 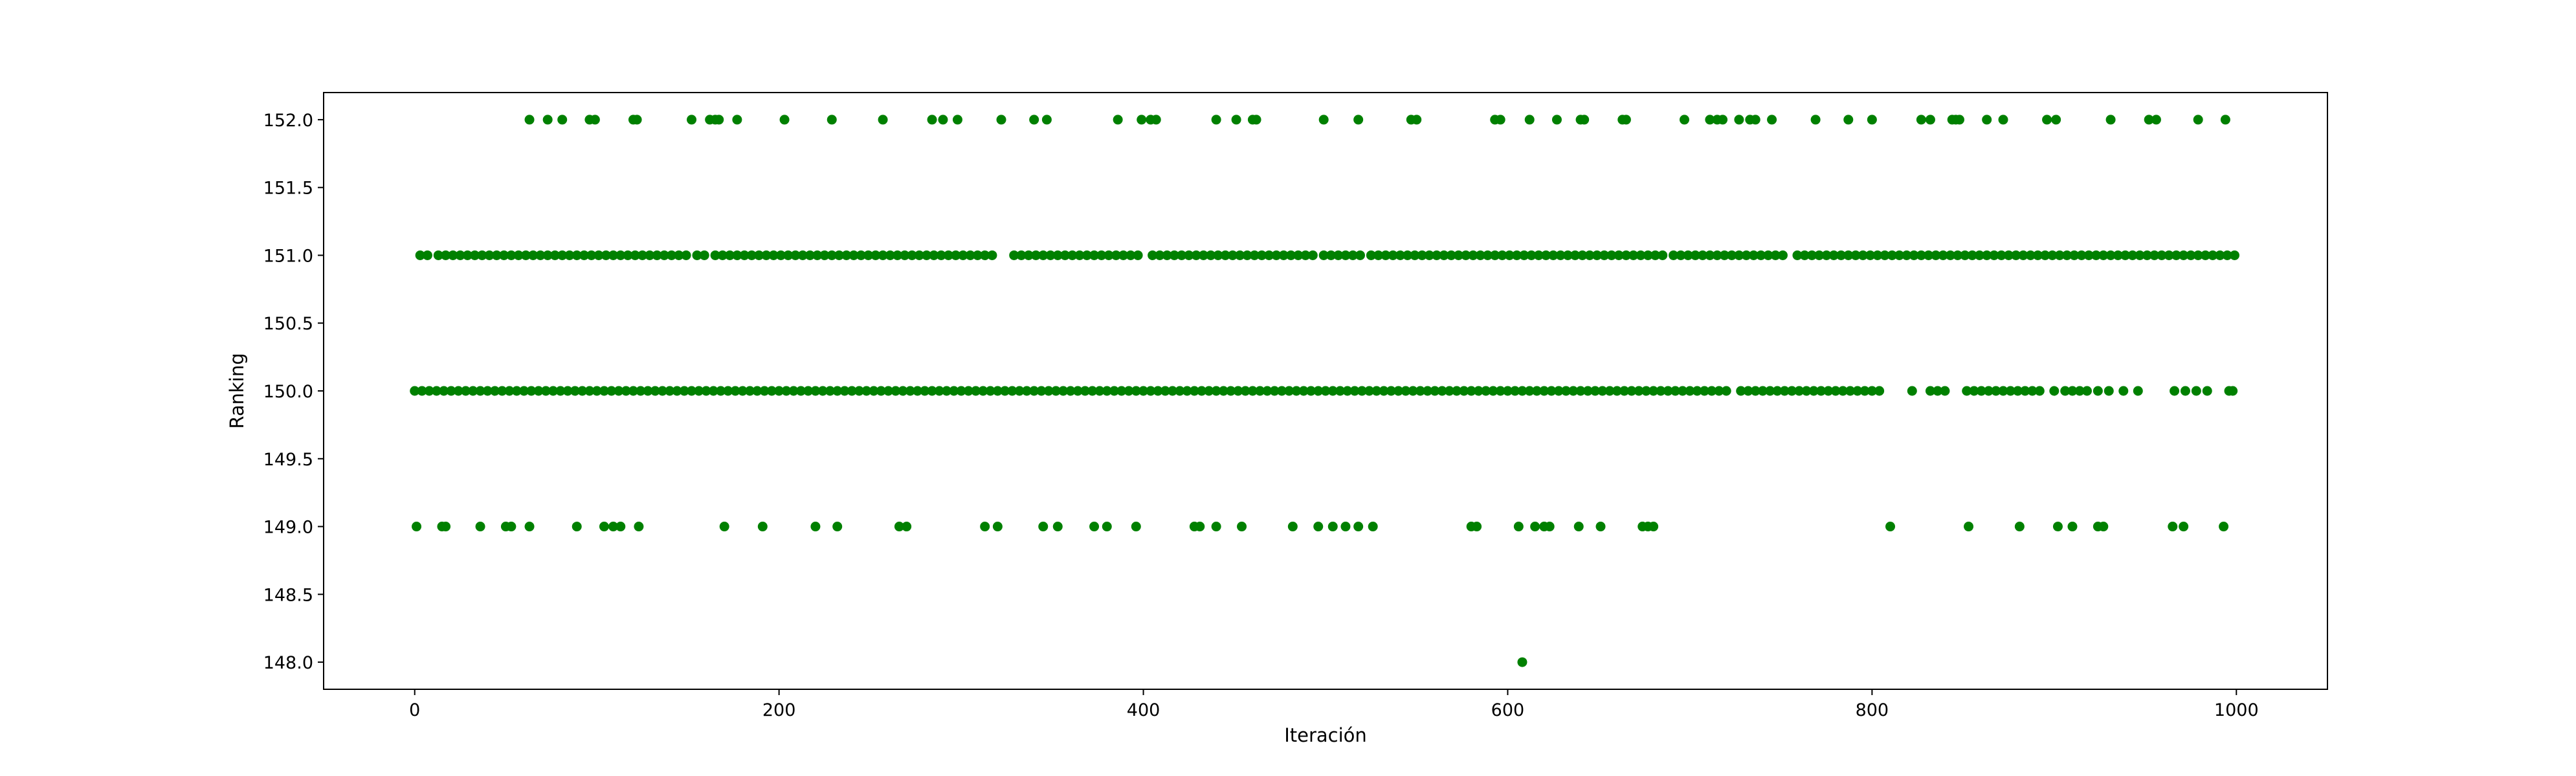 What do you see at coordinates (1334, 704) in the screenshot?
I see `x-axis: 0 200 400 600 800 1000` at bounding box center [1334, 704].